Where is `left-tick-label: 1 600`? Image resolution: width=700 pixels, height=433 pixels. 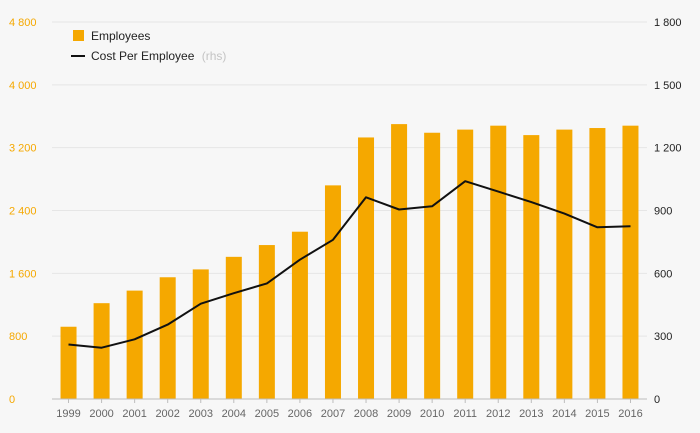
left-tick-label: 1 600 is located at coordinates (23, 274).